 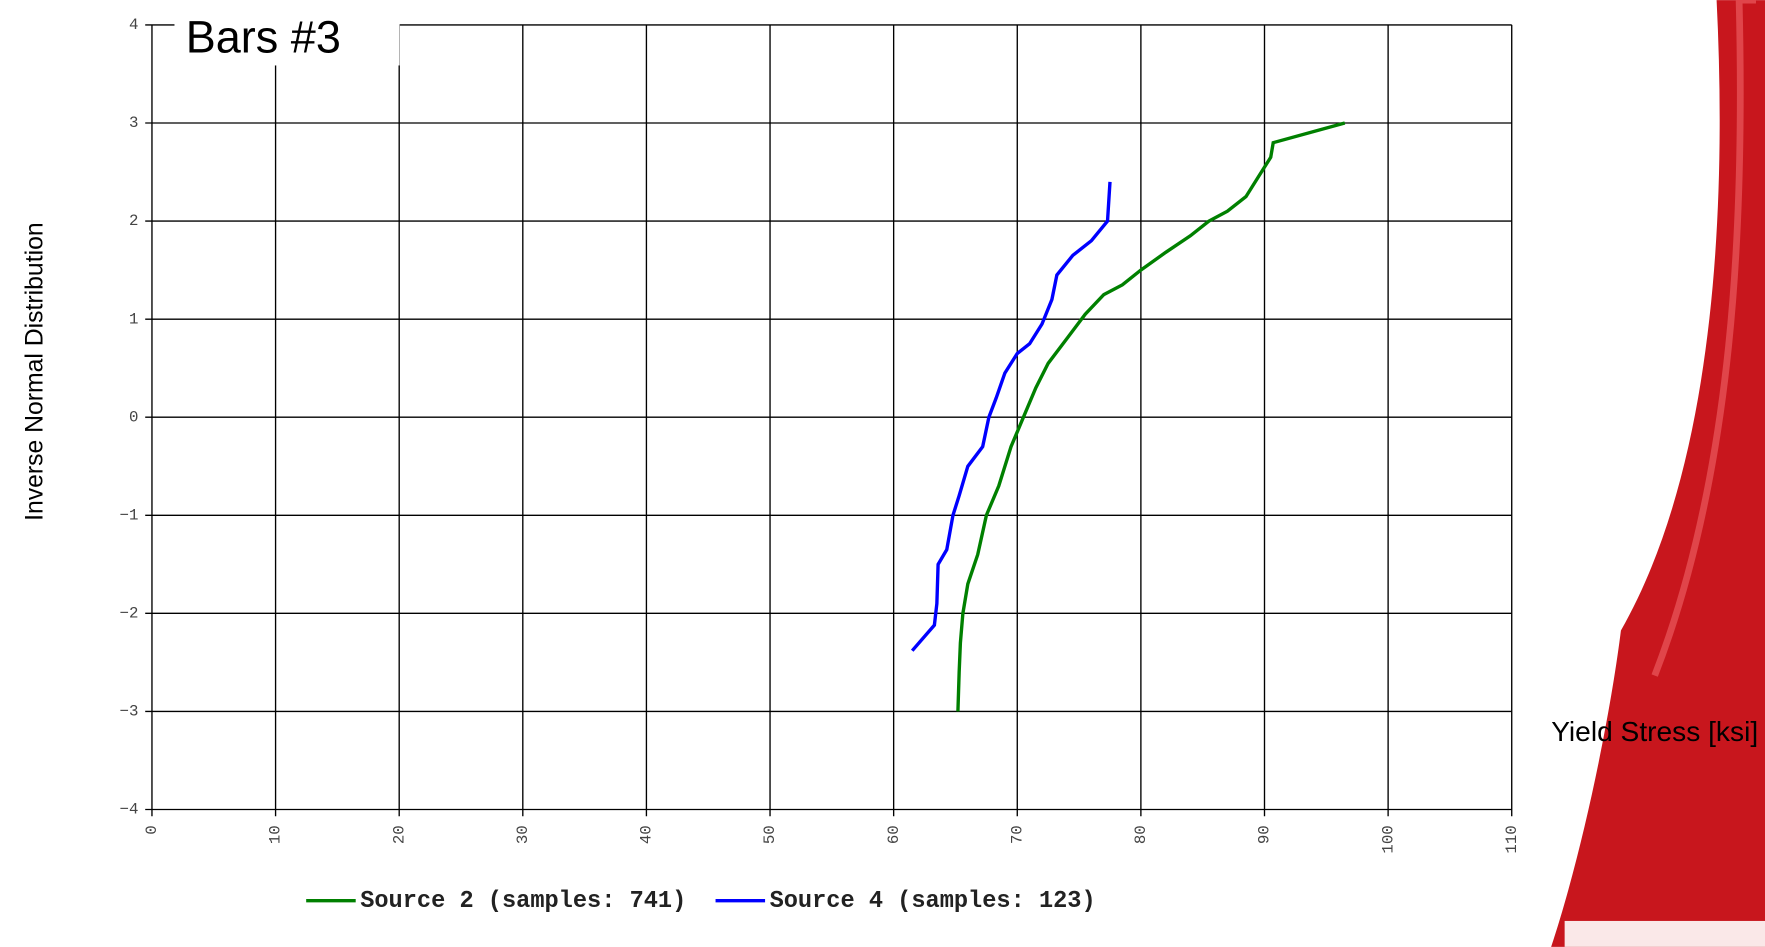 What do you see at coordinates (35, 371) in the screenshot?
I see `y-axis-label: Inverse Normal Distribution` at bounding box center [35, 371].